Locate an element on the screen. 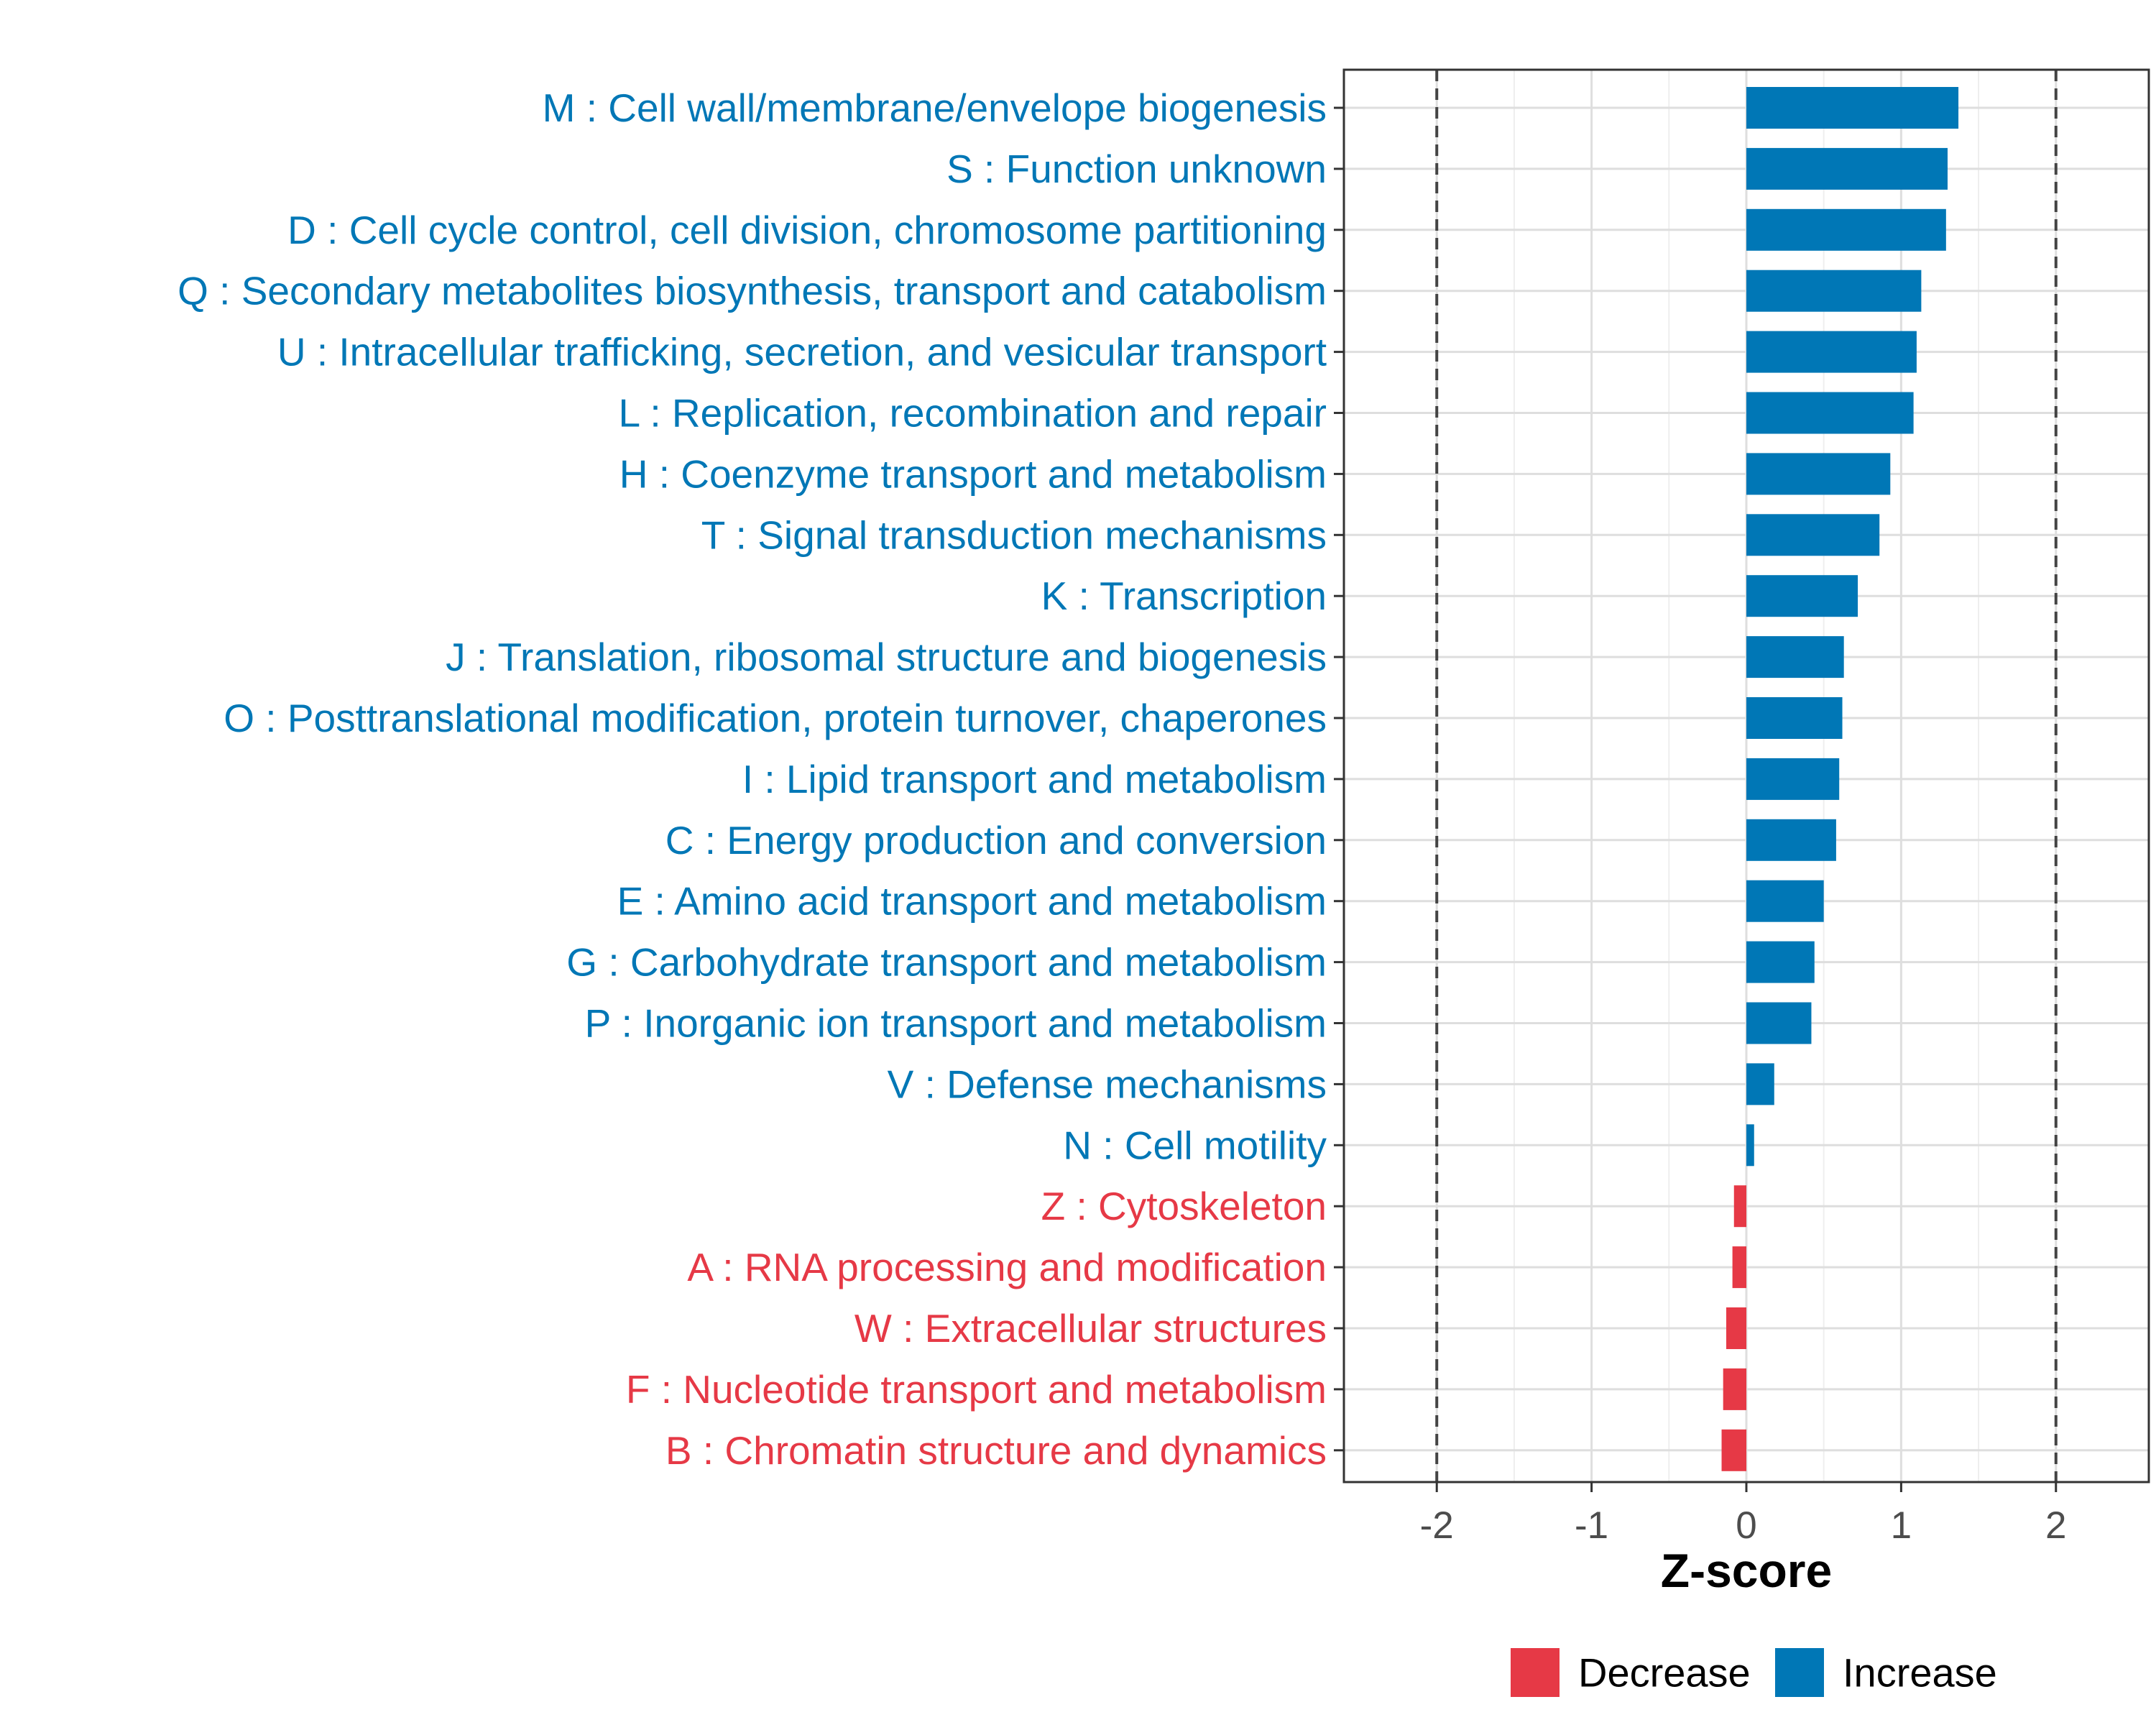  x-axis-tick-labels: -2 -1 0 1 2 is located at coordinates (1744, 1525).